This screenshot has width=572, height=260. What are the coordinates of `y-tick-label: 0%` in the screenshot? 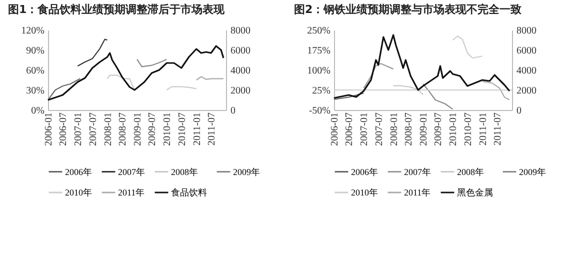 It's located at (37, 111).